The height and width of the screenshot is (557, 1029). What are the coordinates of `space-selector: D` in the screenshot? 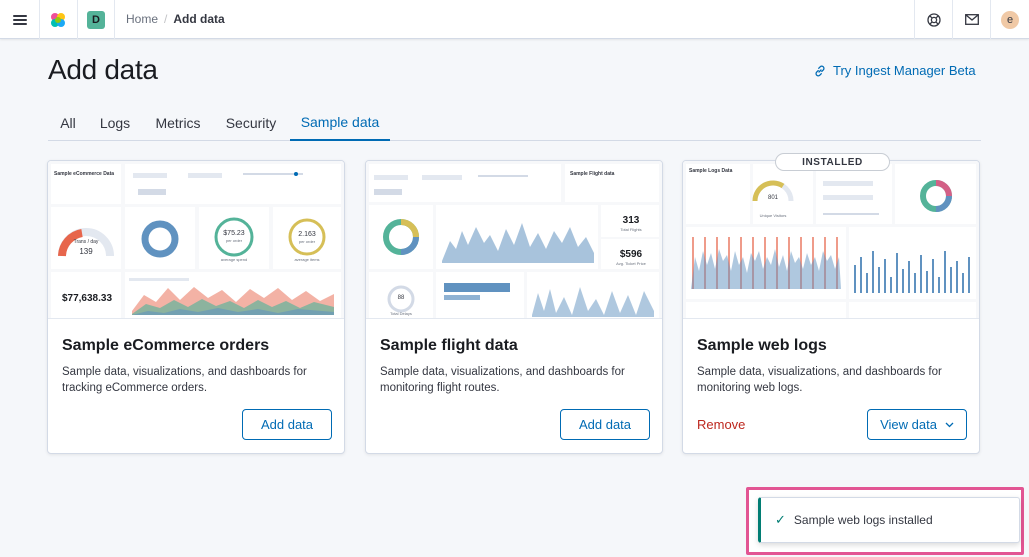 It's located at (96, 19).